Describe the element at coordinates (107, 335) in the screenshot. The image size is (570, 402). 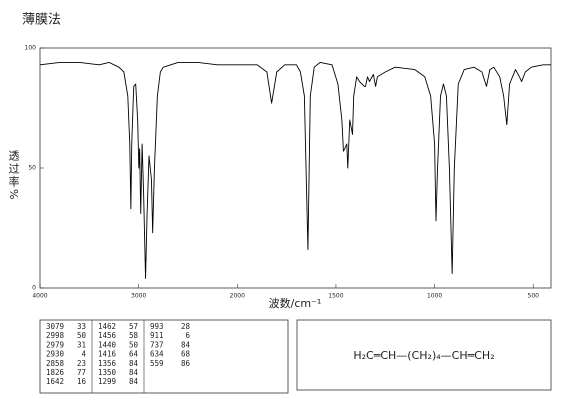
I see `peak-wavenumber: 1456` at that location.